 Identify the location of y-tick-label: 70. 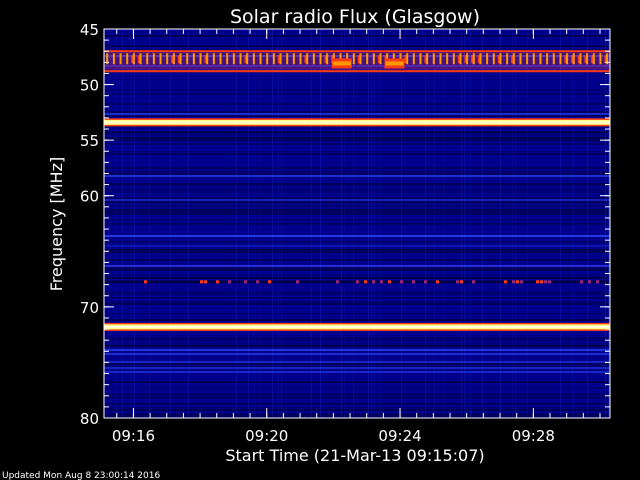
(89, 308).